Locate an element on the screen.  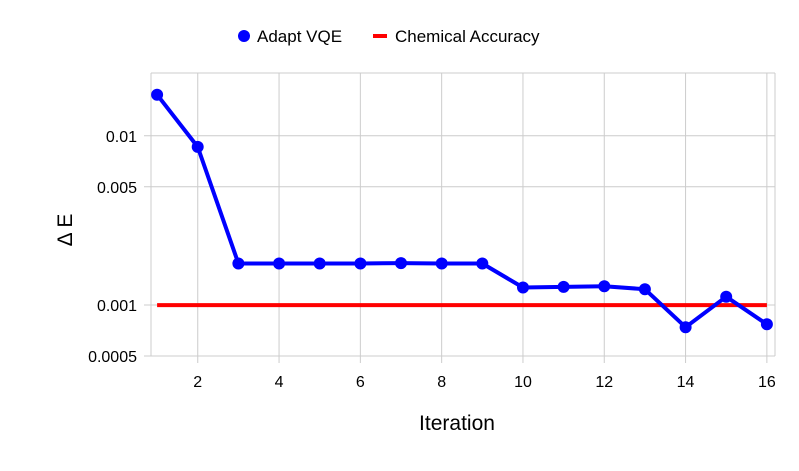
y-axis-ticks: 0.0005 0.001 0.005 0.01 is located at coordinates (112, 247).